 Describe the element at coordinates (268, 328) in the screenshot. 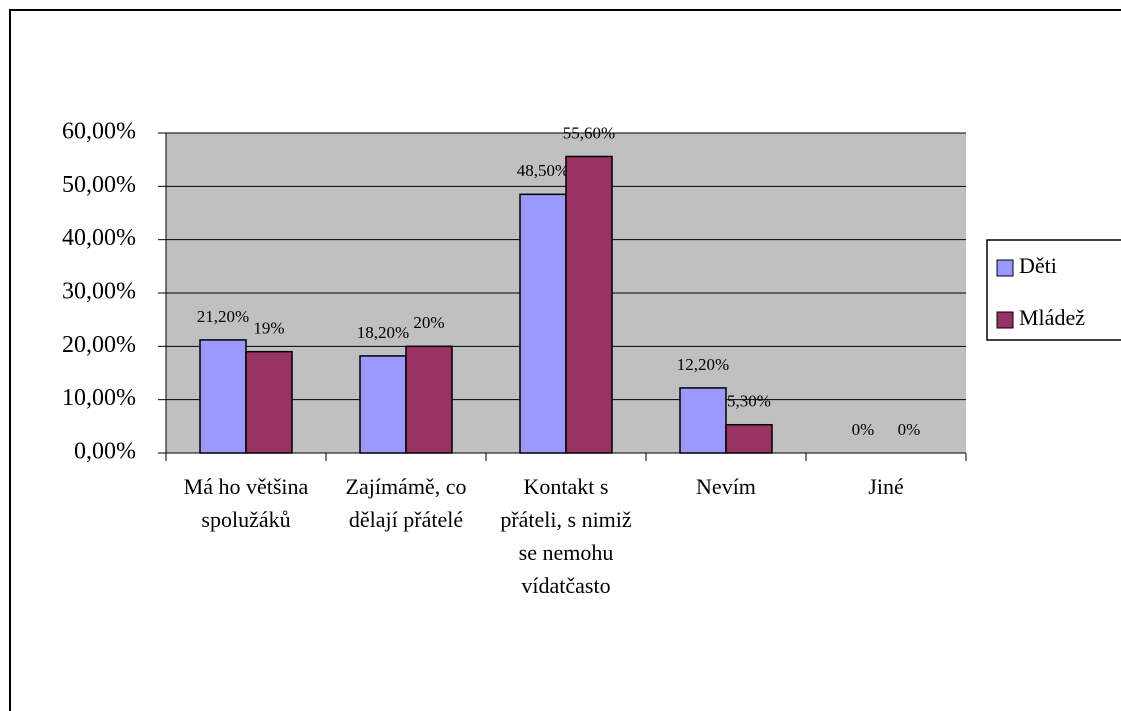

I see `data-label: 19%` at that location.